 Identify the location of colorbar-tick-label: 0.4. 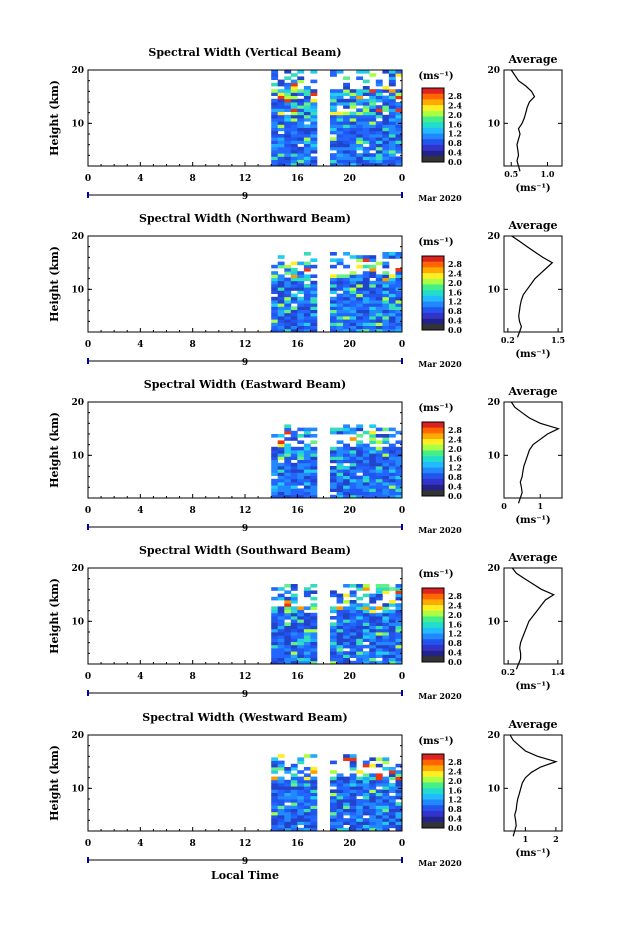
(455, 487).